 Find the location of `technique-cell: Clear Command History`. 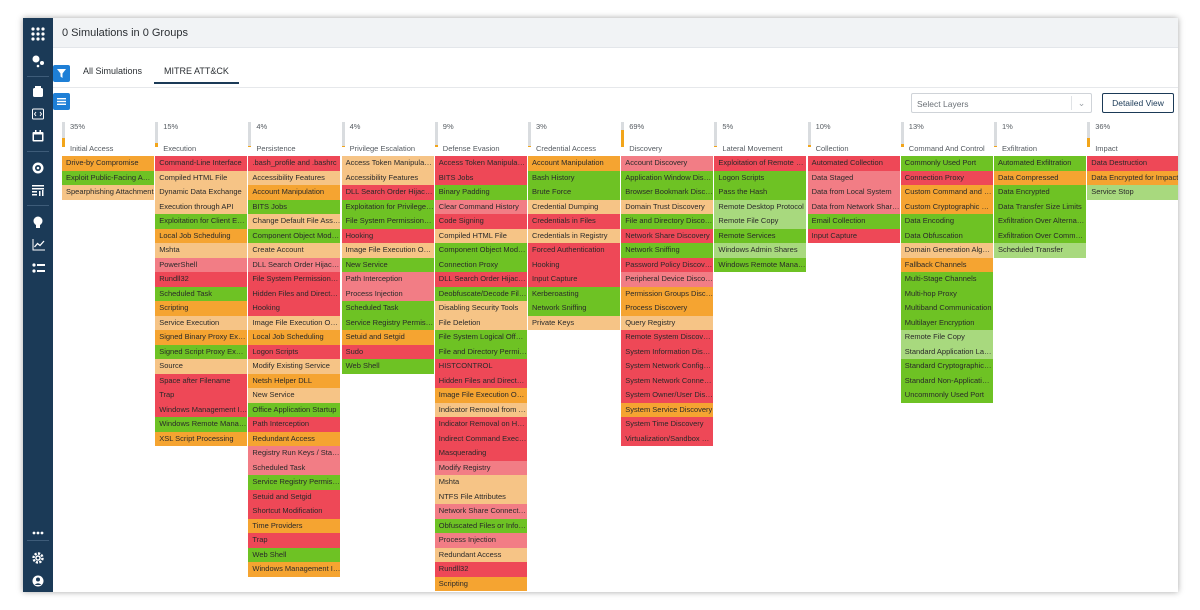

technique-cell: Clear Command History is located at coordinates (480, 206).